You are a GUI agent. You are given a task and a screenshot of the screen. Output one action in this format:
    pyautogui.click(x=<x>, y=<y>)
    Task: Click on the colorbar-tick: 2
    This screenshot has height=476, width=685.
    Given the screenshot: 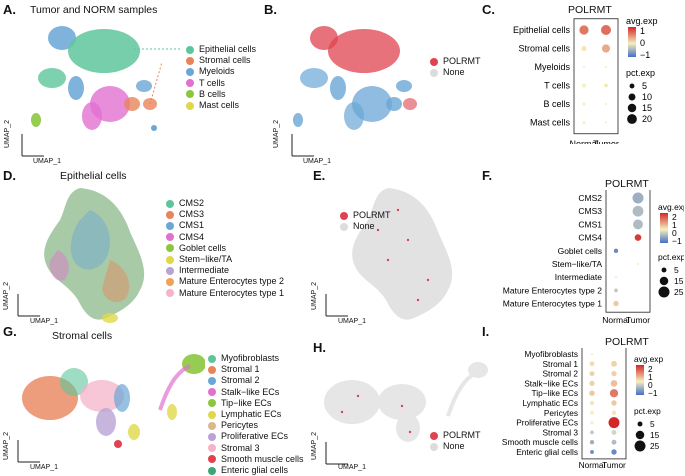 What is the action you would take?
    pyautogui.click(x=650, y=369)
    